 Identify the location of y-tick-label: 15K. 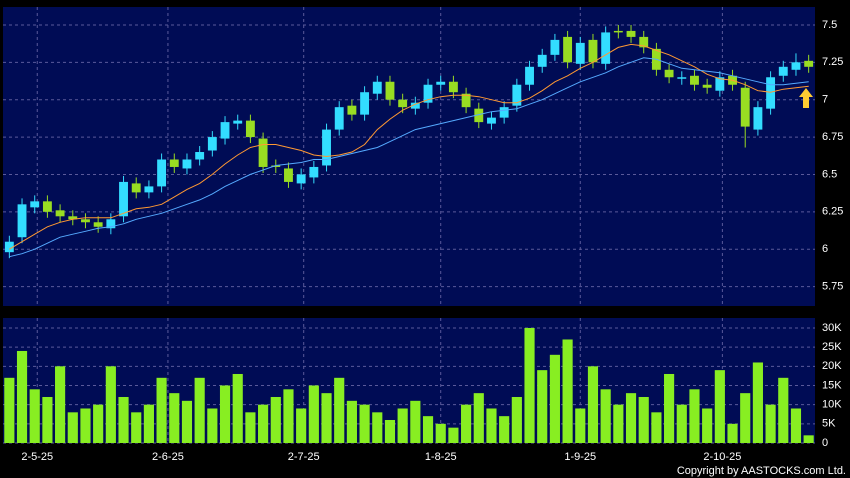
(832, 385).